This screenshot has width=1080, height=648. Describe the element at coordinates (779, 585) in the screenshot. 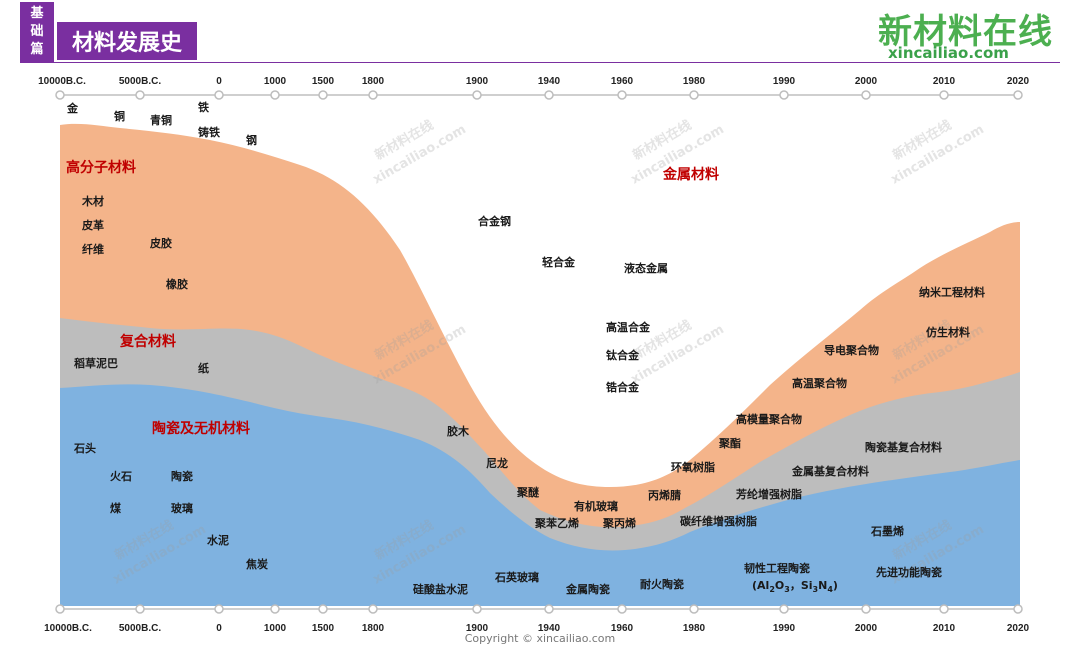

I see `formula-part: O` at that location.